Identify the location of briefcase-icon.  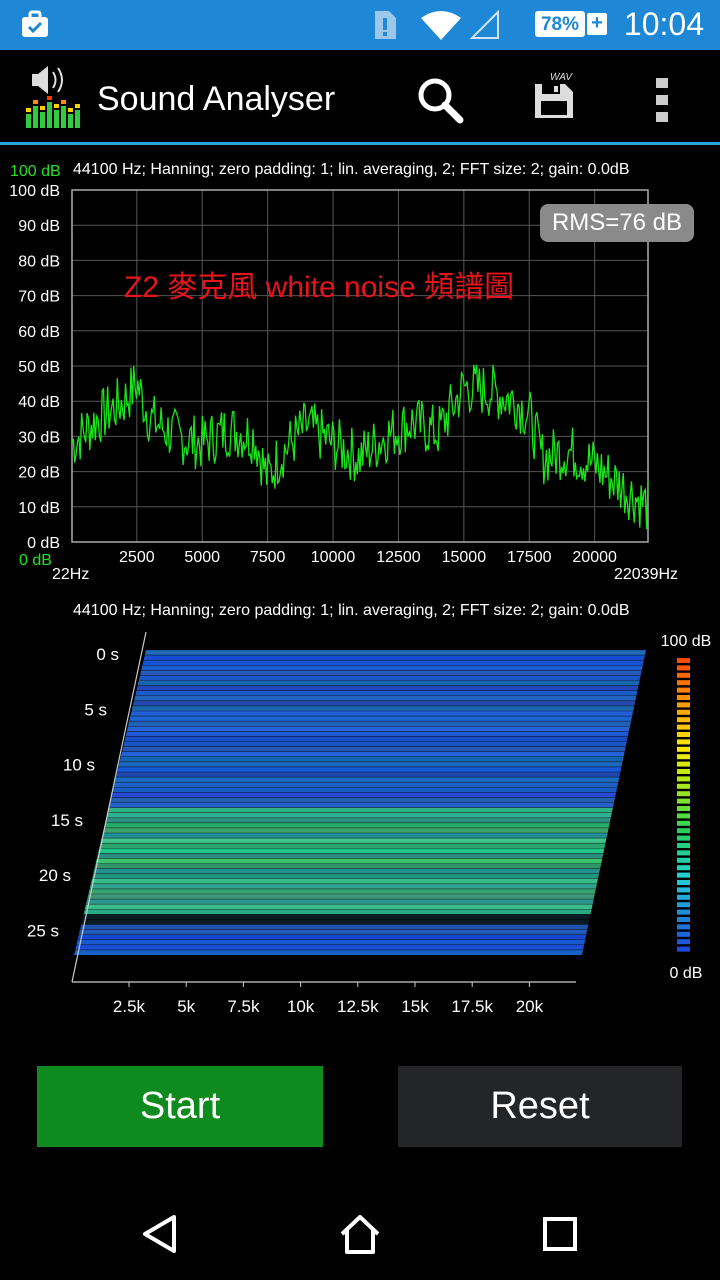
(35, 23).